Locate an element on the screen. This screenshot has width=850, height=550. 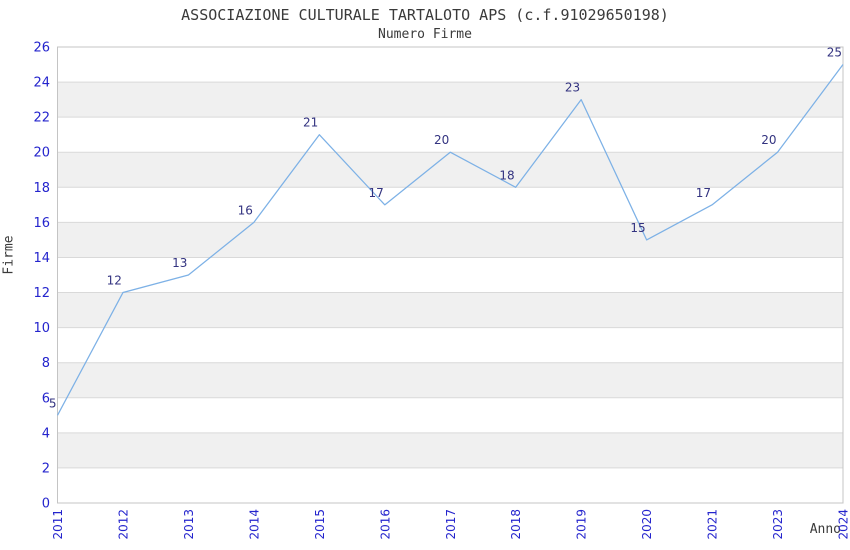
x-tick-label: 2020 is located at coordinates (647, 524).